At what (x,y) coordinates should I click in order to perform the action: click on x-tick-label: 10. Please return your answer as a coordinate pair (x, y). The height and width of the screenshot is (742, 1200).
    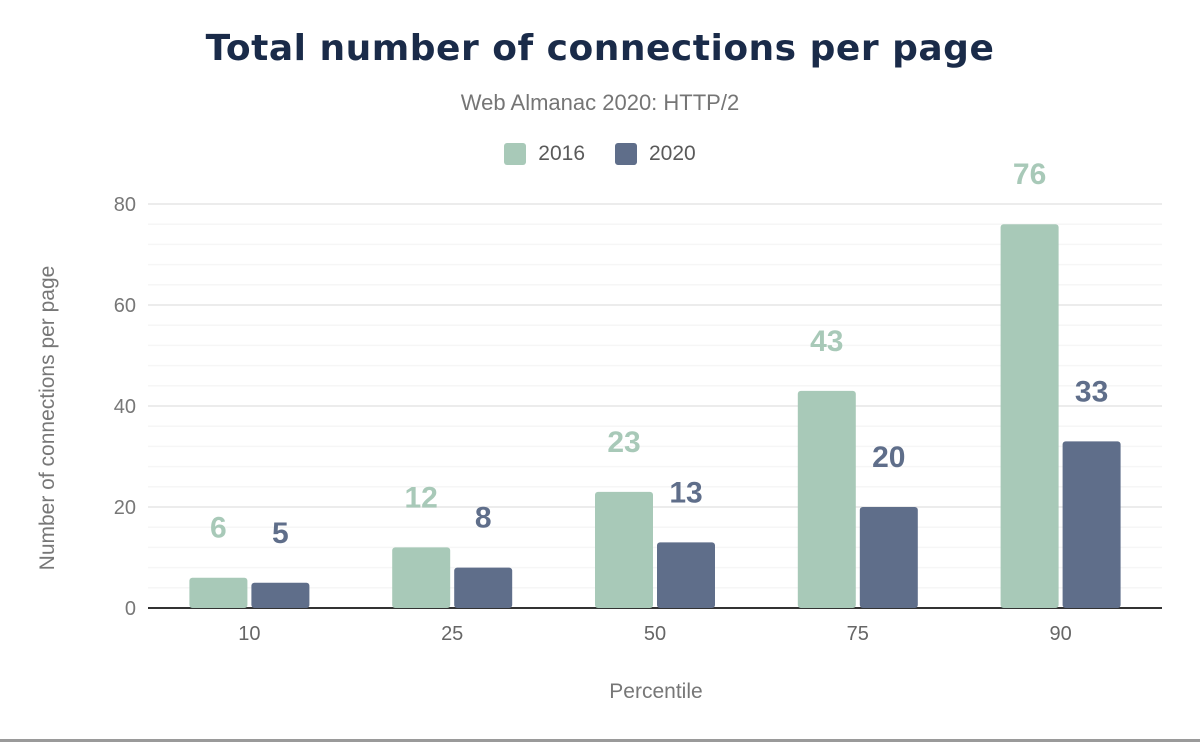
    Looking at the image, I should click on (249, 634).